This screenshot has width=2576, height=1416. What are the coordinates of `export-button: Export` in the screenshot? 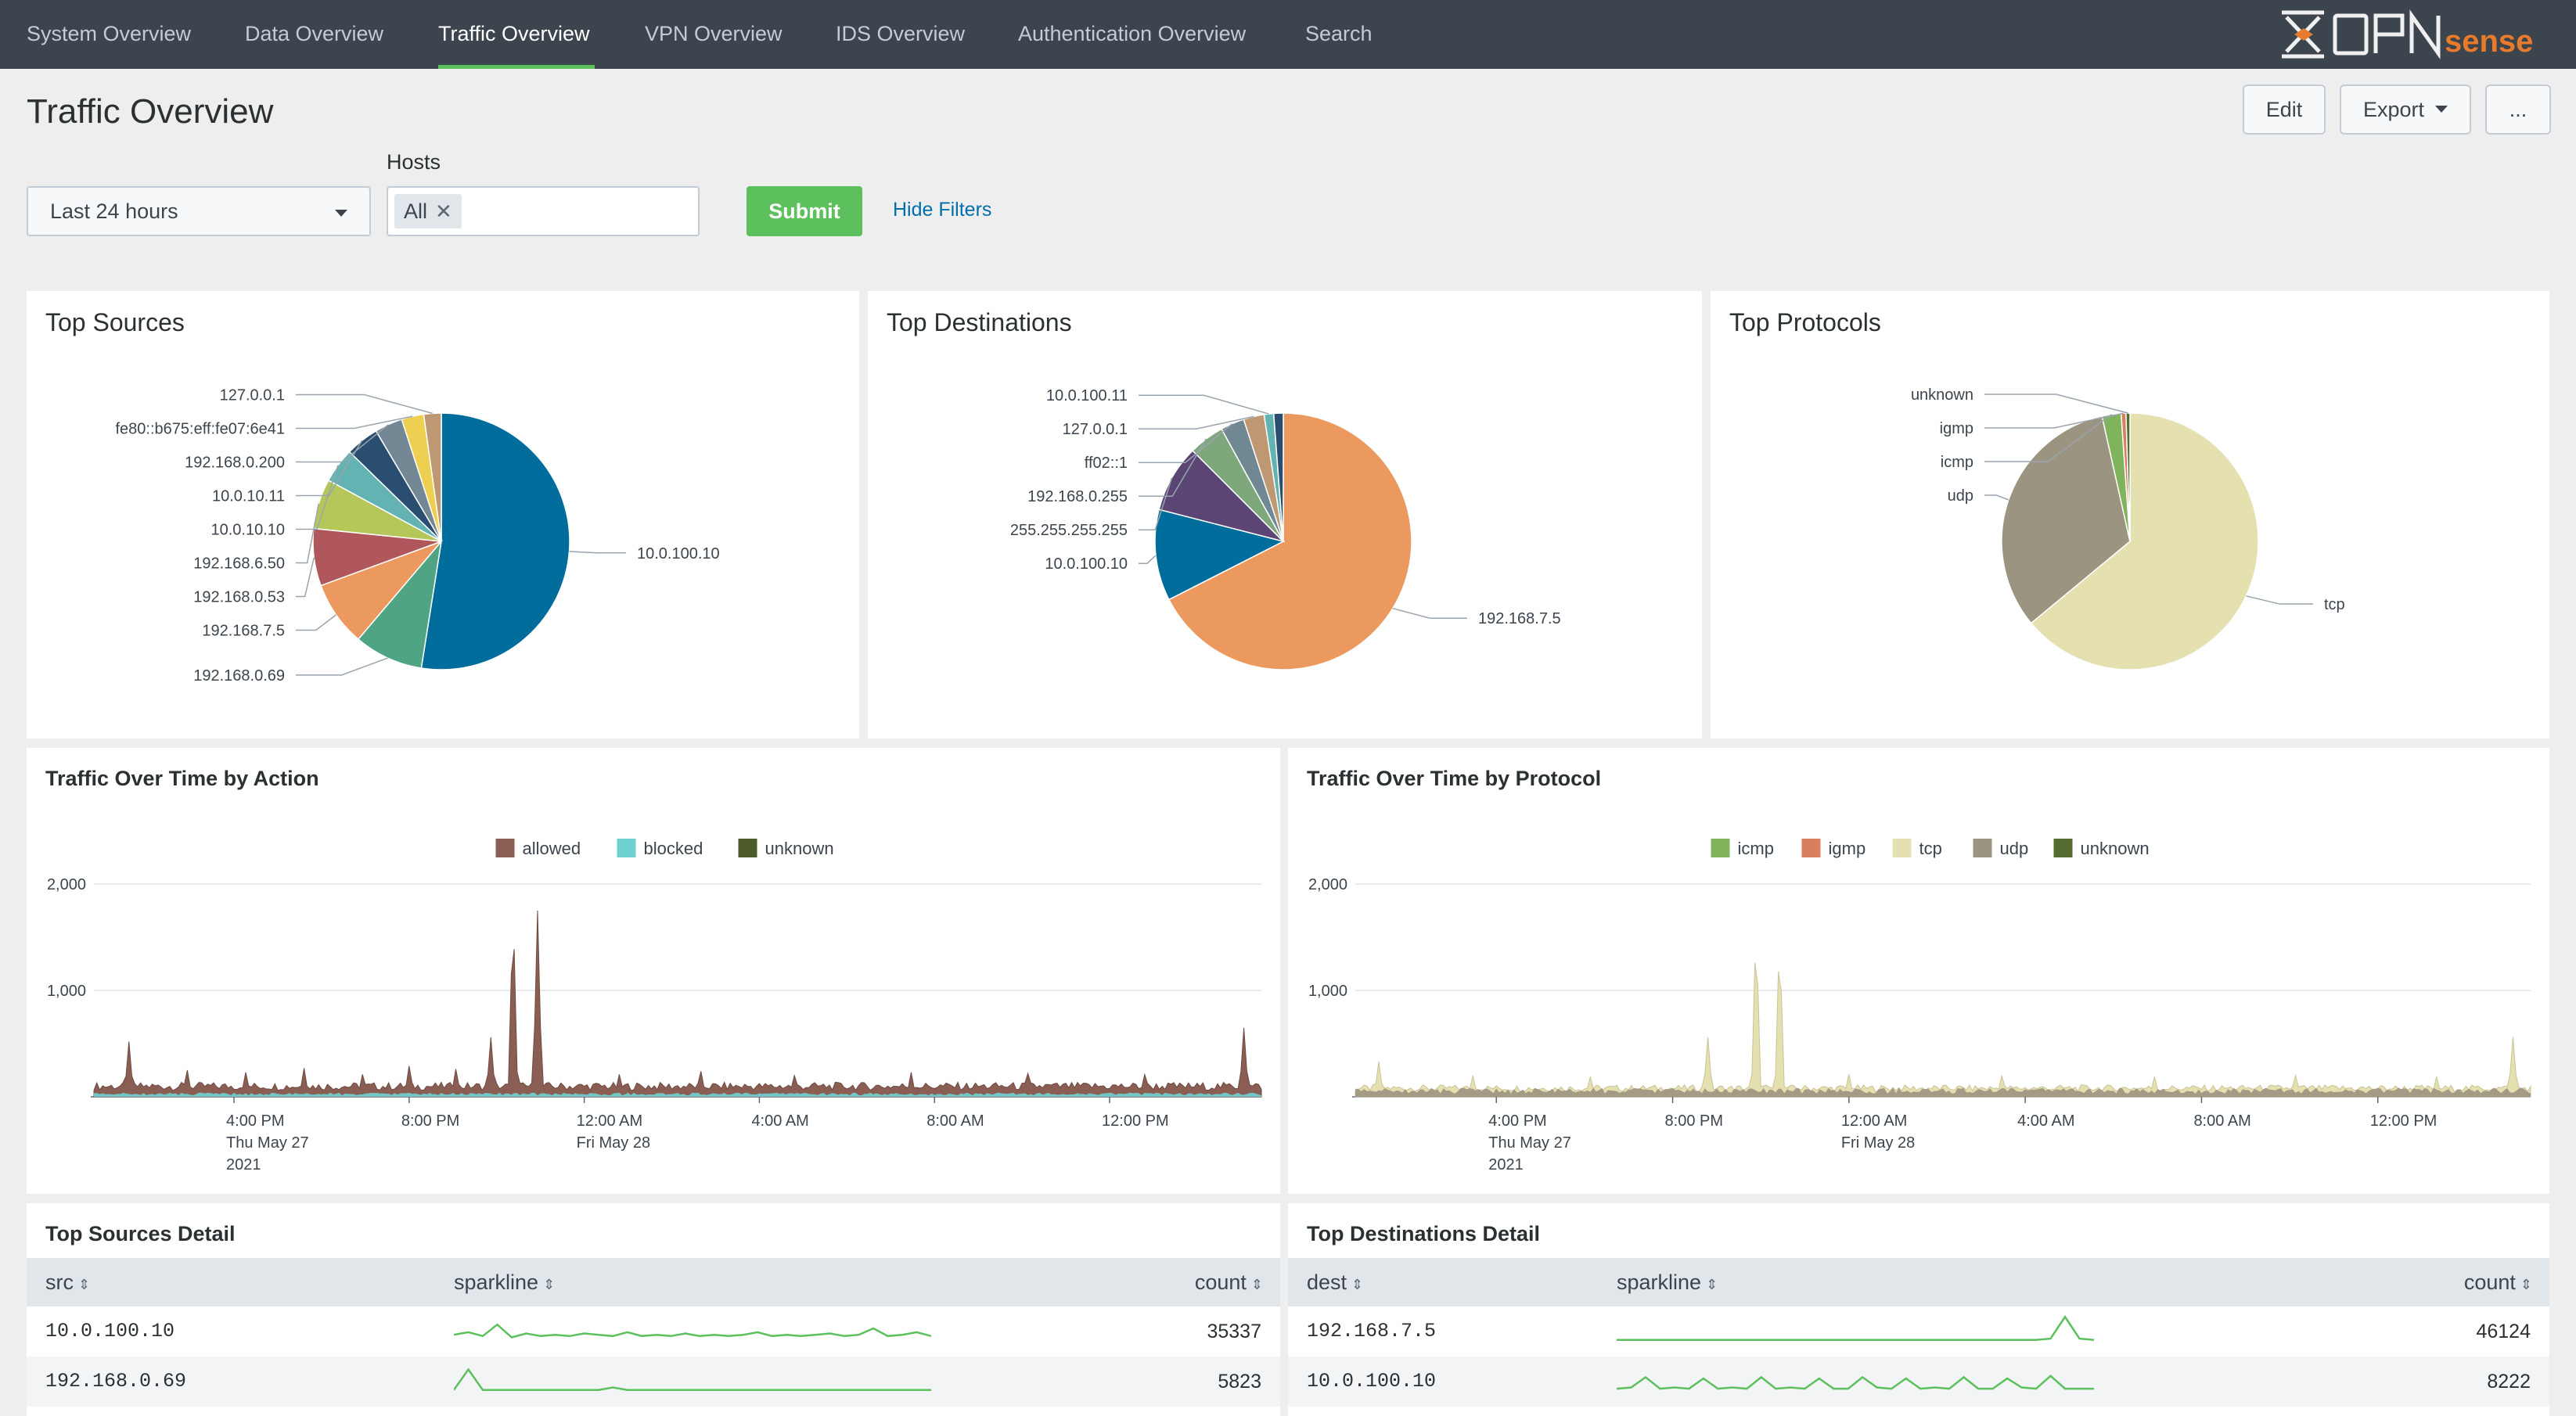 It's located at (2405, 109).